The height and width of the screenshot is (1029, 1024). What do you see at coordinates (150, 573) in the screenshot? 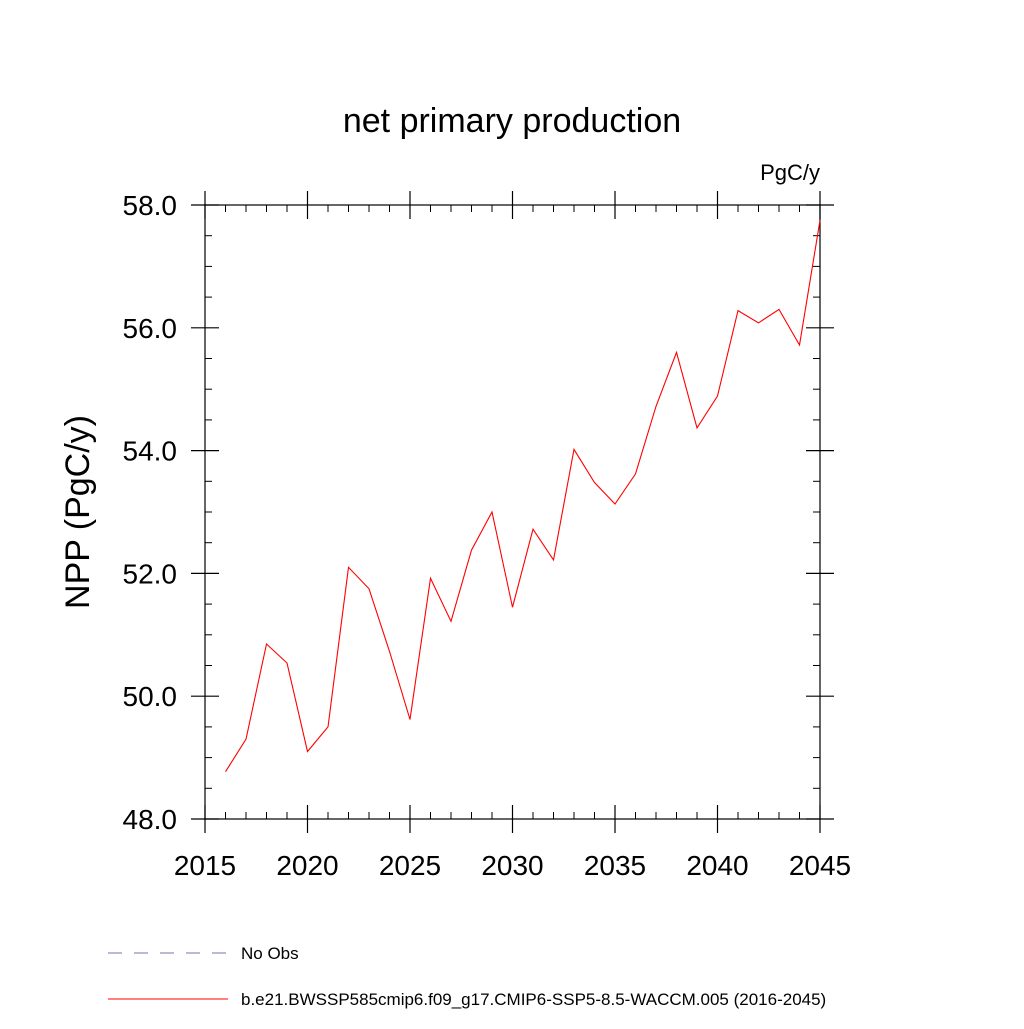
I see `y-tick-label: 52.0` at bounding box center [150, 573].